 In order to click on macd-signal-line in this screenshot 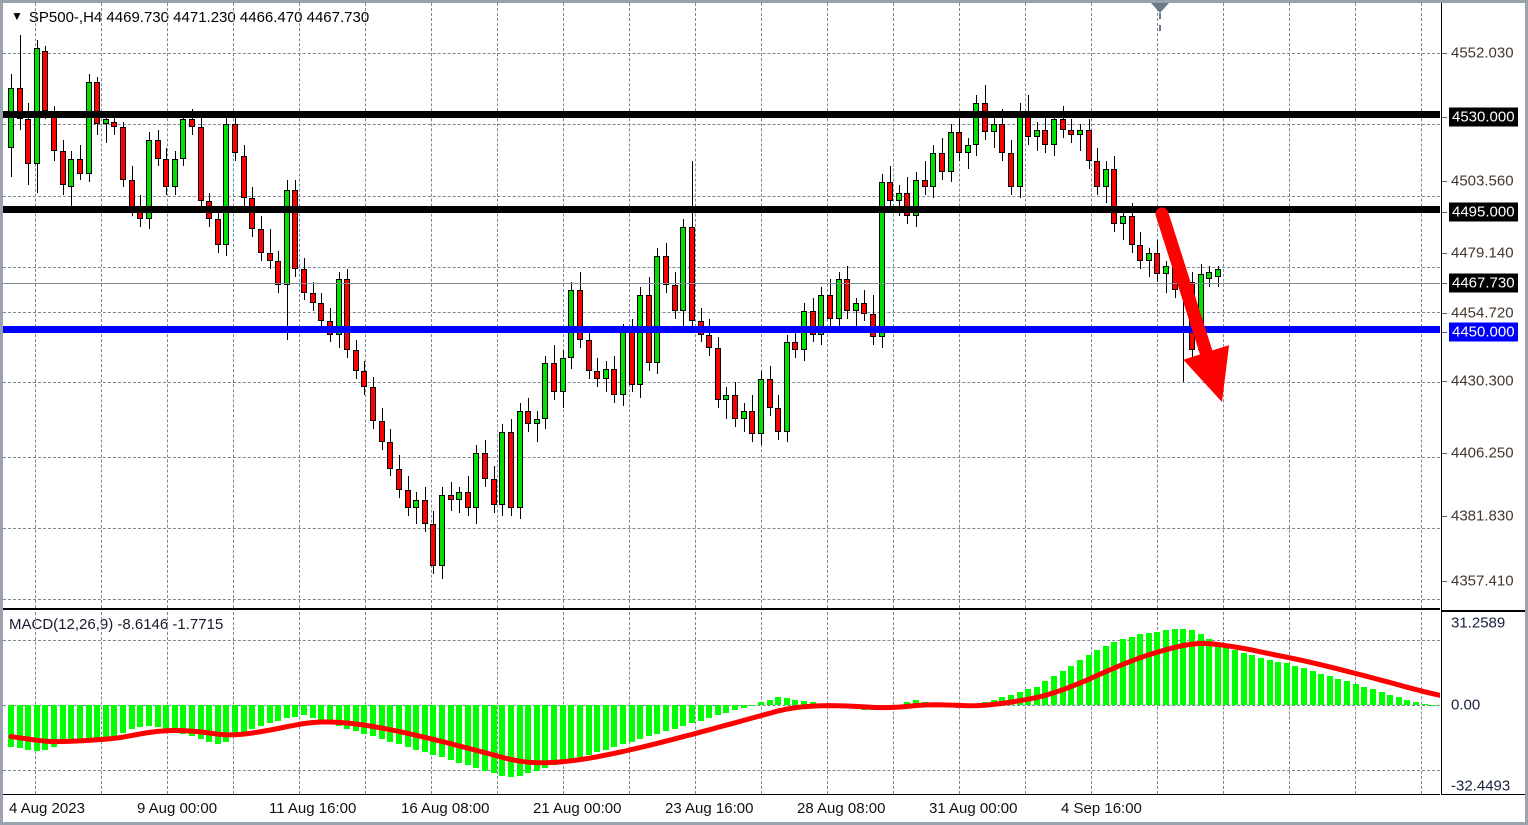, I will do `click(724, 703)`.